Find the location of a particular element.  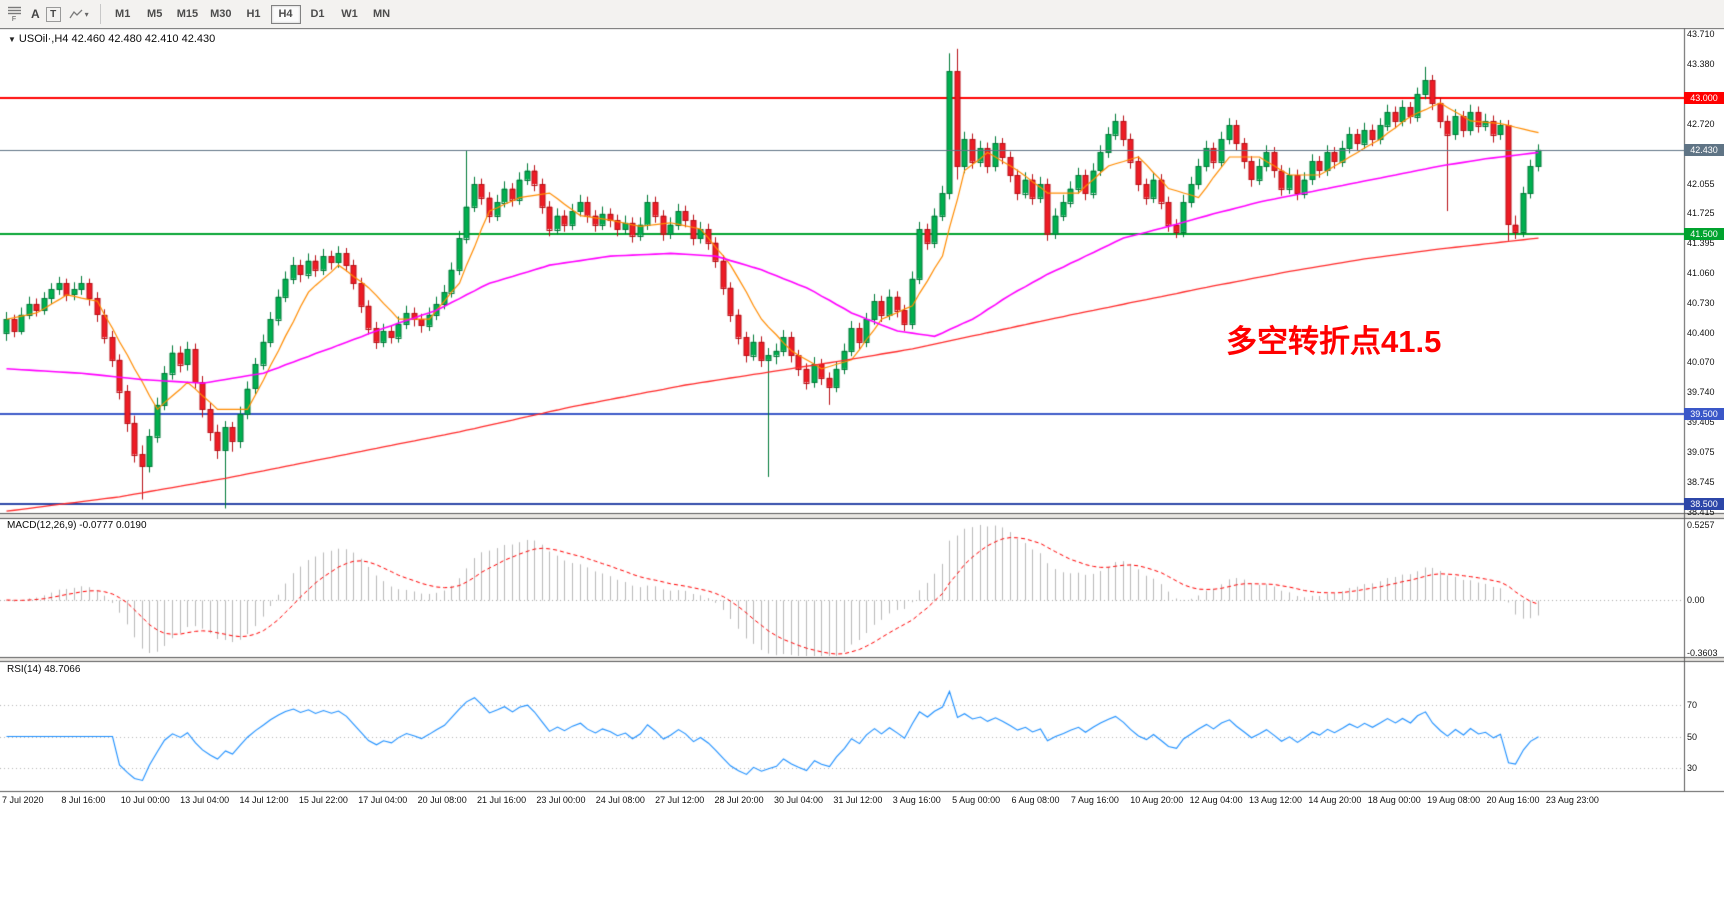

toolbar-separator is located at coordinates (100, 14).